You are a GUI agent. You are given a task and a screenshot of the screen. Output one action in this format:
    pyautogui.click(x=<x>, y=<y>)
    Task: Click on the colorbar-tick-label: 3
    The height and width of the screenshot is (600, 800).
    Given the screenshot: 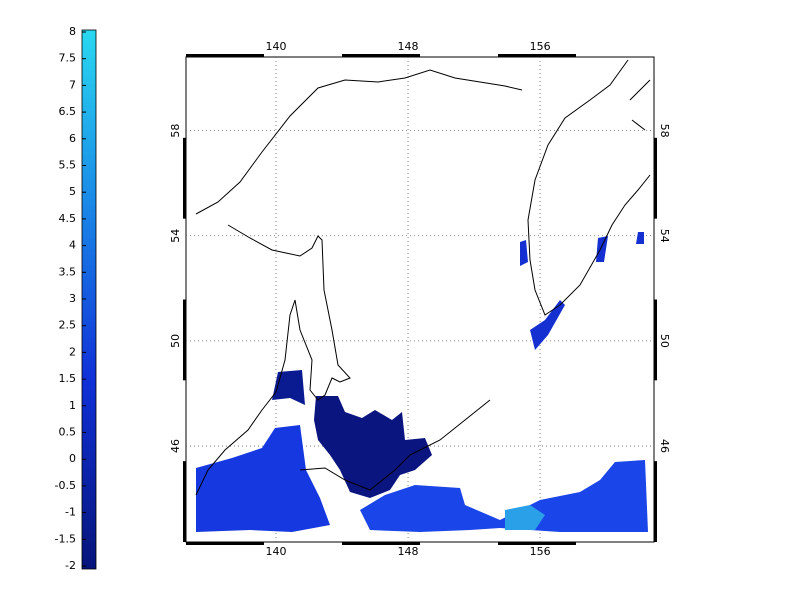 What is the action you would take?
    pyautogui.click(x=72, y=298)
    